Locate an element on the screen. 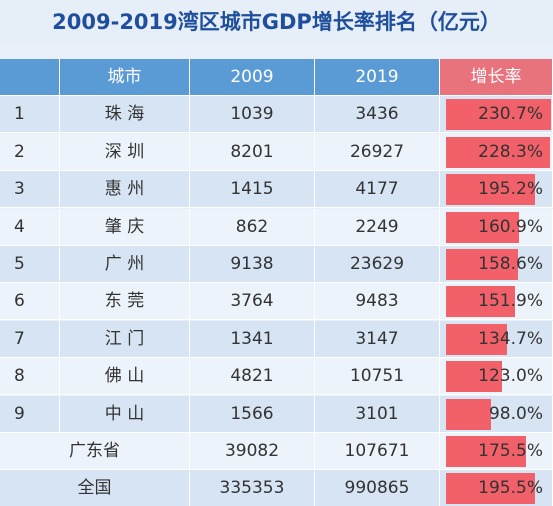  city-cell: 广东省 is located at coordinates (95, 451).